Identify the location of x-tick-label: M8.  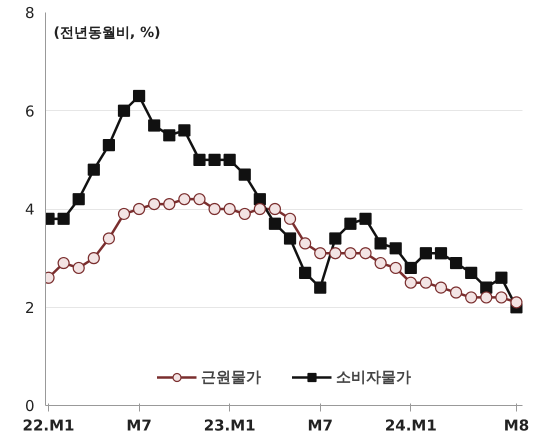
(517, 425).